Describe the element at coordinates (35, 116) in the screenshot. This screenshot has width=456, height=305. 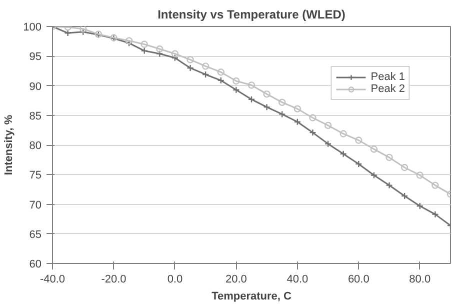
I see `y-tick-label: 85` at that location.